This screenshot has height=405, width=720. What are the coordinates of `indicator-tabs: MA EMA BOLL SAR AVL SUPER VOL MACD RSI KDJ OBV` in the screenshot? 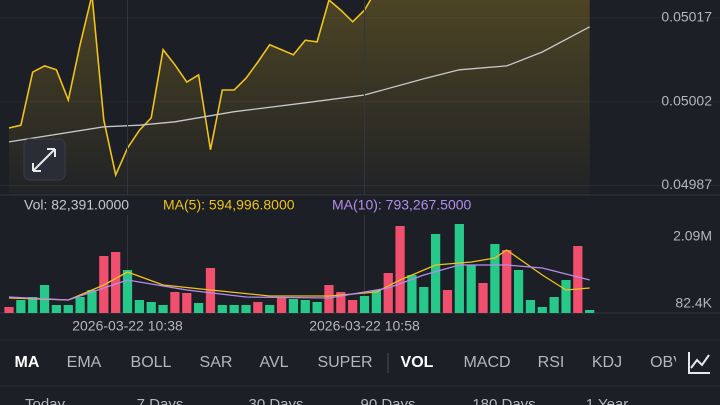 It's located at (350, 362).